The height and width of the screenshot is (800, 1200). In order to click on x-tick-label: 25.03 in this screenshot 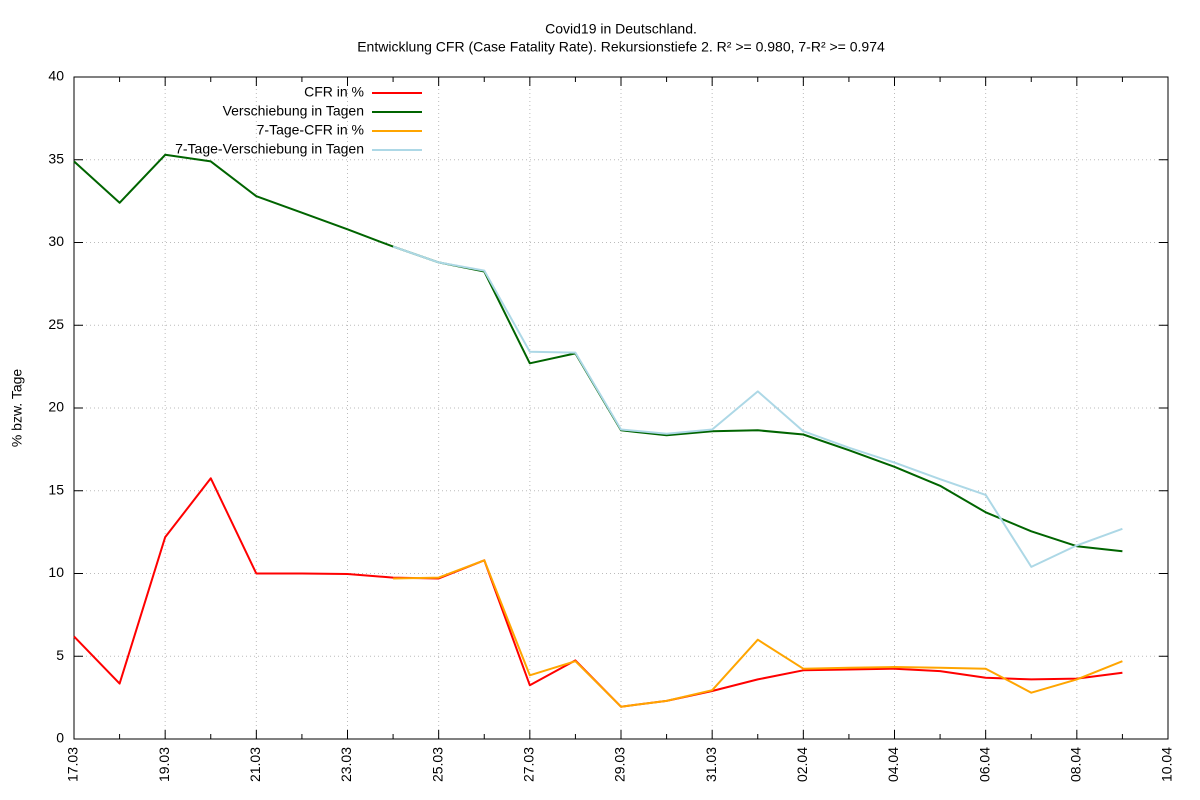, I will do `click(437, 764)`.